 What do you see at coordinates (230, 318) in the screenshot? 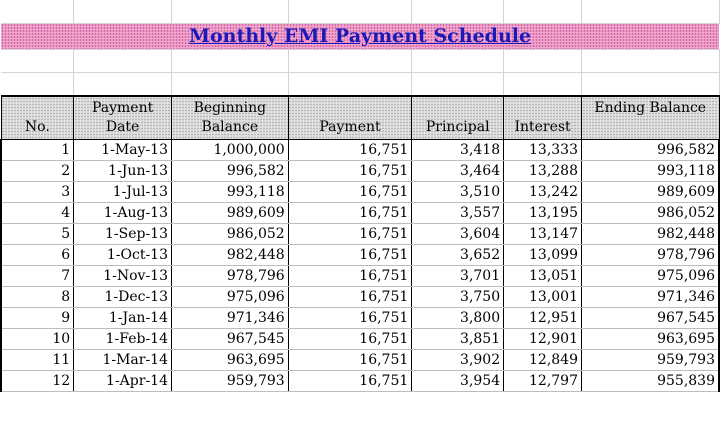
I see `cell-beginning-balance: 971,346` at bounding box center [230, 318].